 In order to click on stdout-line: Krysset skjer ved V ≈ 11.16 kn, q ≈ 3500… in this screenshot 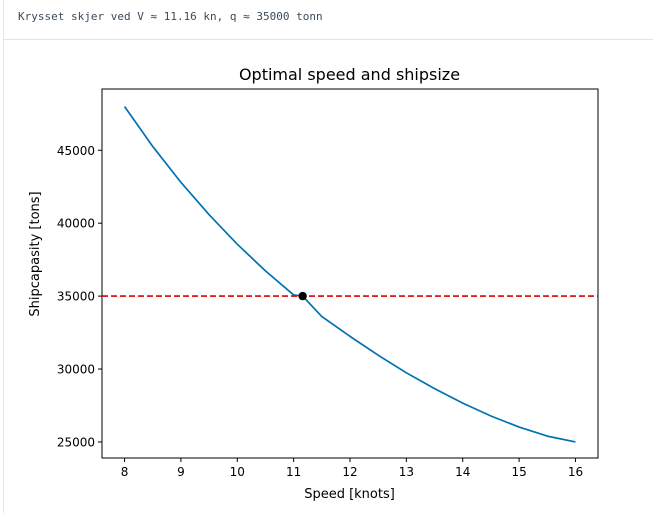, I will do `click(170, 16)`.